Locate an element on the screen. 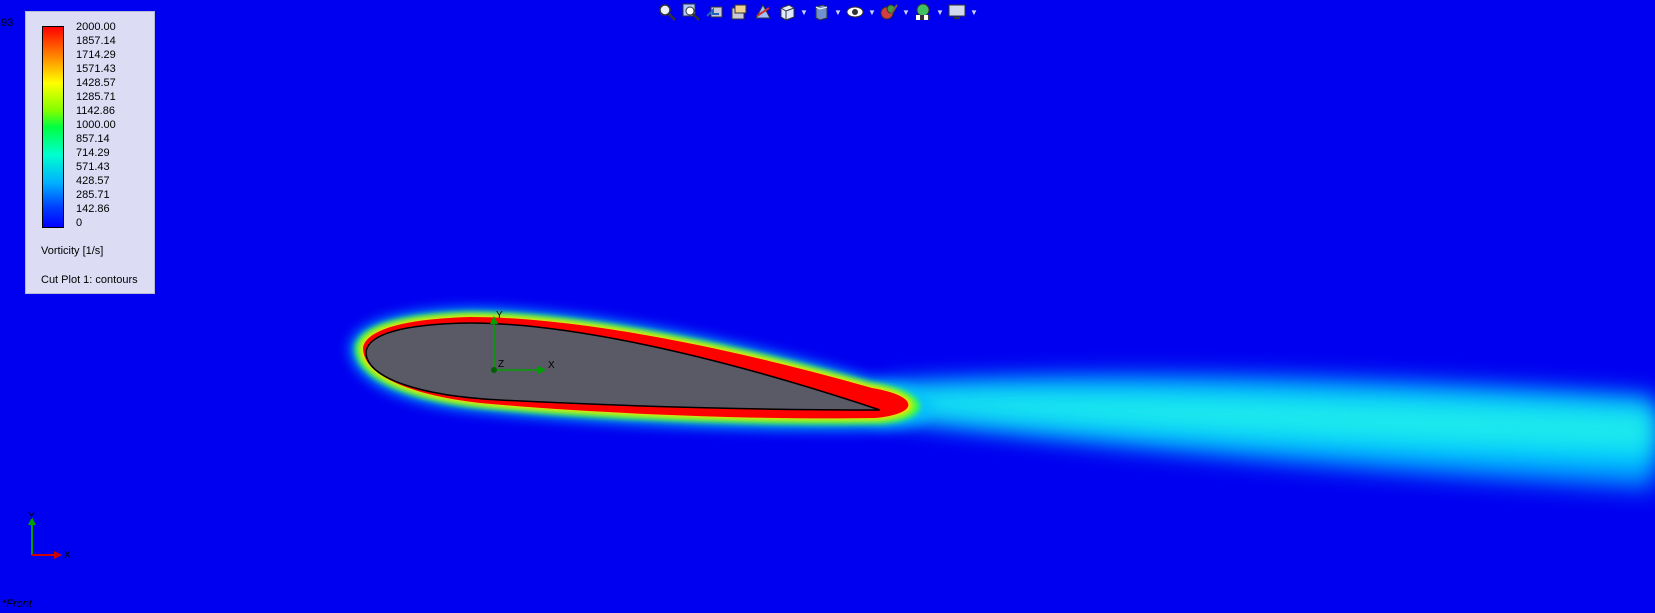 The height and width of the screenshot is (613, 1655). hide-show-items-button is located at coordinates (855, 12).